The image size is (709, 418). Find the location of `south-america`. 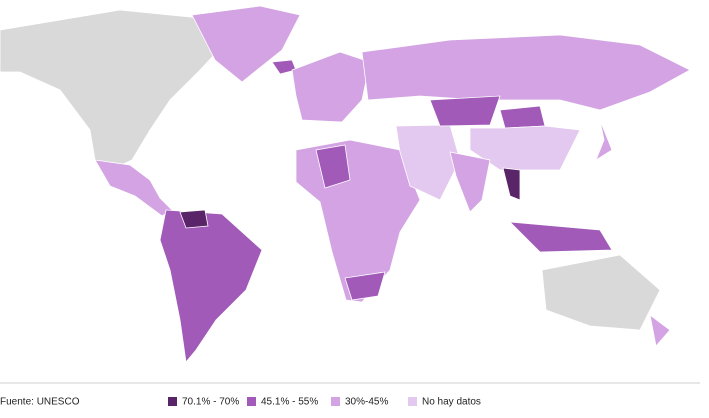

south-america is located at coordinates (211, 286).